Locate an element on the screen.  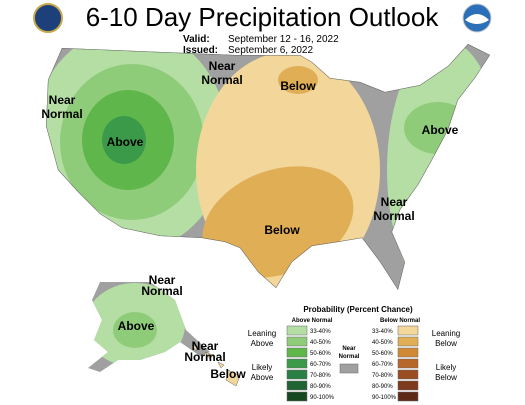
legend-above-item: 60-70% is located at coordinates (320, 365).